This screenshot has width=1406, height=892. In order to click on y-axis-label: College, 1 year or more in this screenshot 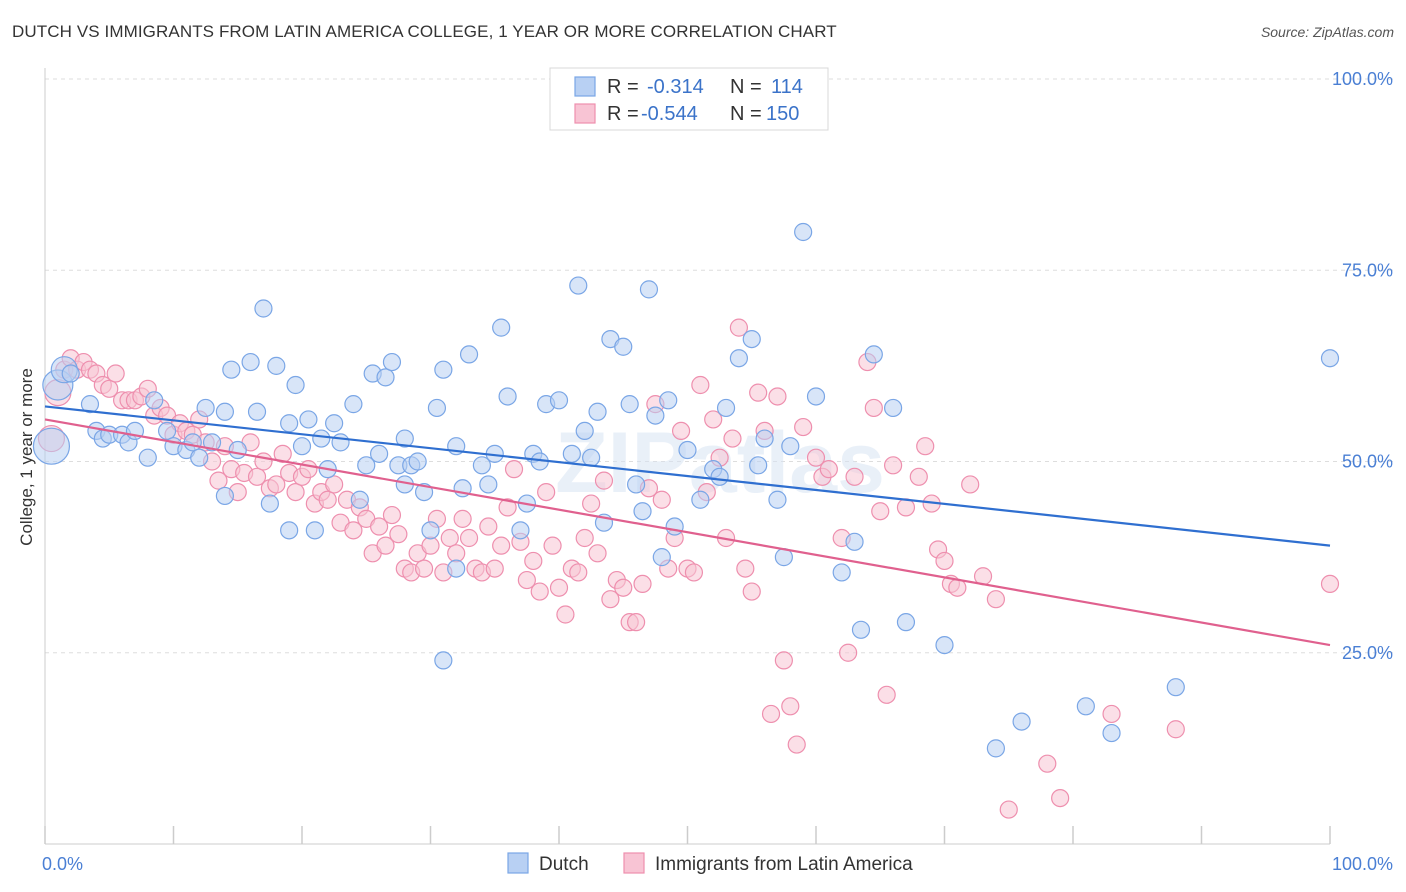, I will do `click(26, 457)`.